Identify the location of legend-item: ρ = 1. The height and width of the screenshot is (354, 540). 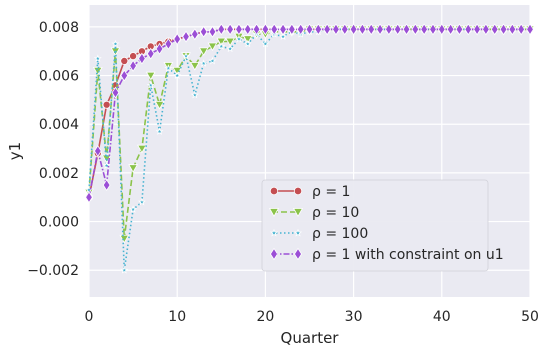
(309, 192).